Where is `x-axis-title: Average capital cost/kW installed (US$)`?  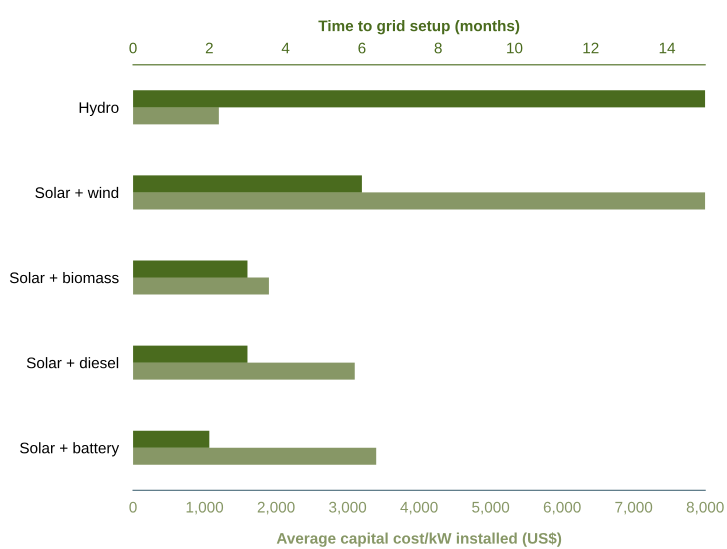 x-axis-title: Average capital cost/kW installed (US$) is located at coordinates (419, 539).